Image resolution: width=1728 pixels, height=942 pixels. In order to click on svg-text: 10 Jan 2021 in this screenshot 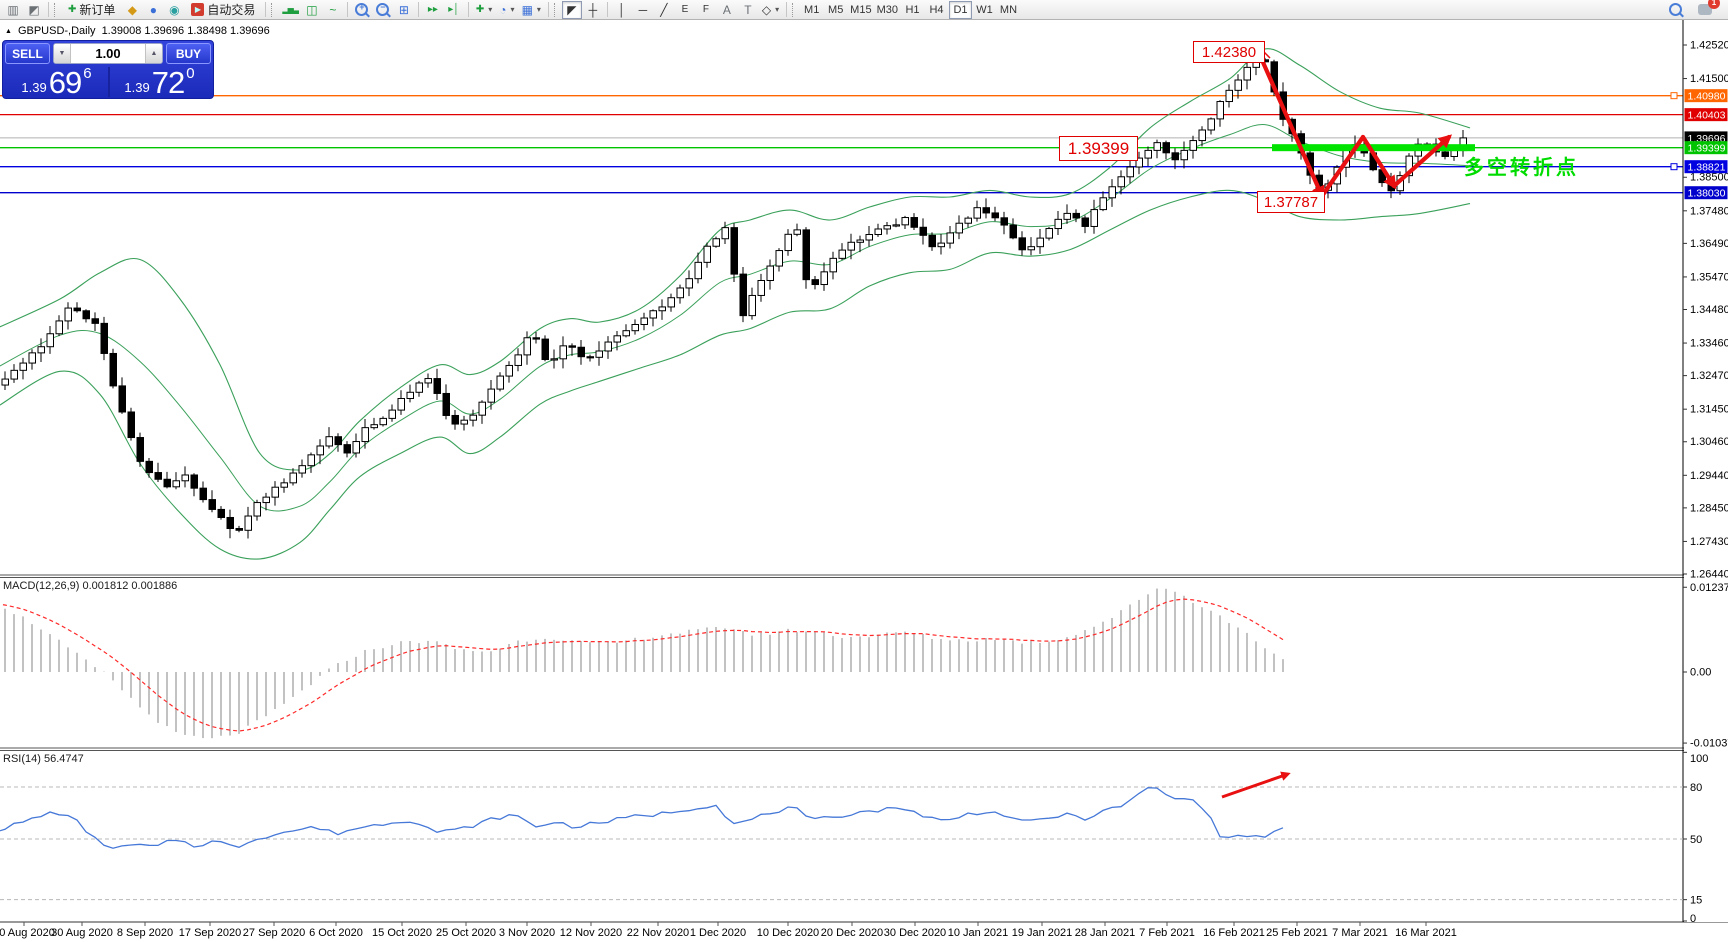, I will do `click(978, 933)`.